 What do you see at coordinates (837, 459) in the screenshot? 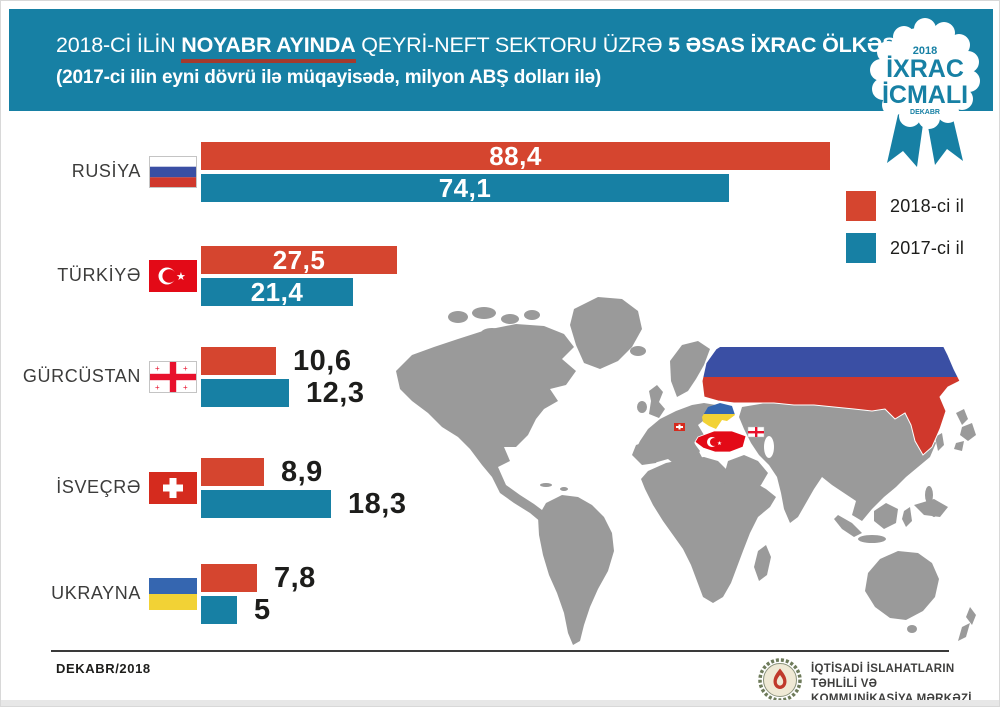
I see `map-asia` at bounding box center [837, 459].